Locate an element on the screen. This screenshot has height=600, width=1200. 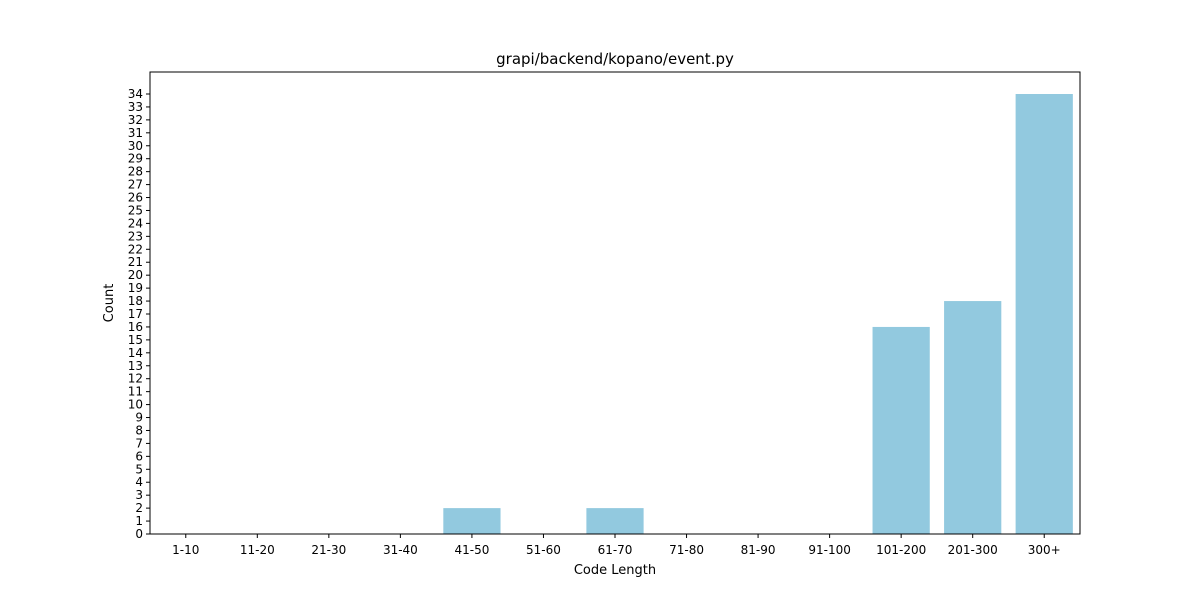
x-tick-label: 51-60 is located at coordinates (543, 550).